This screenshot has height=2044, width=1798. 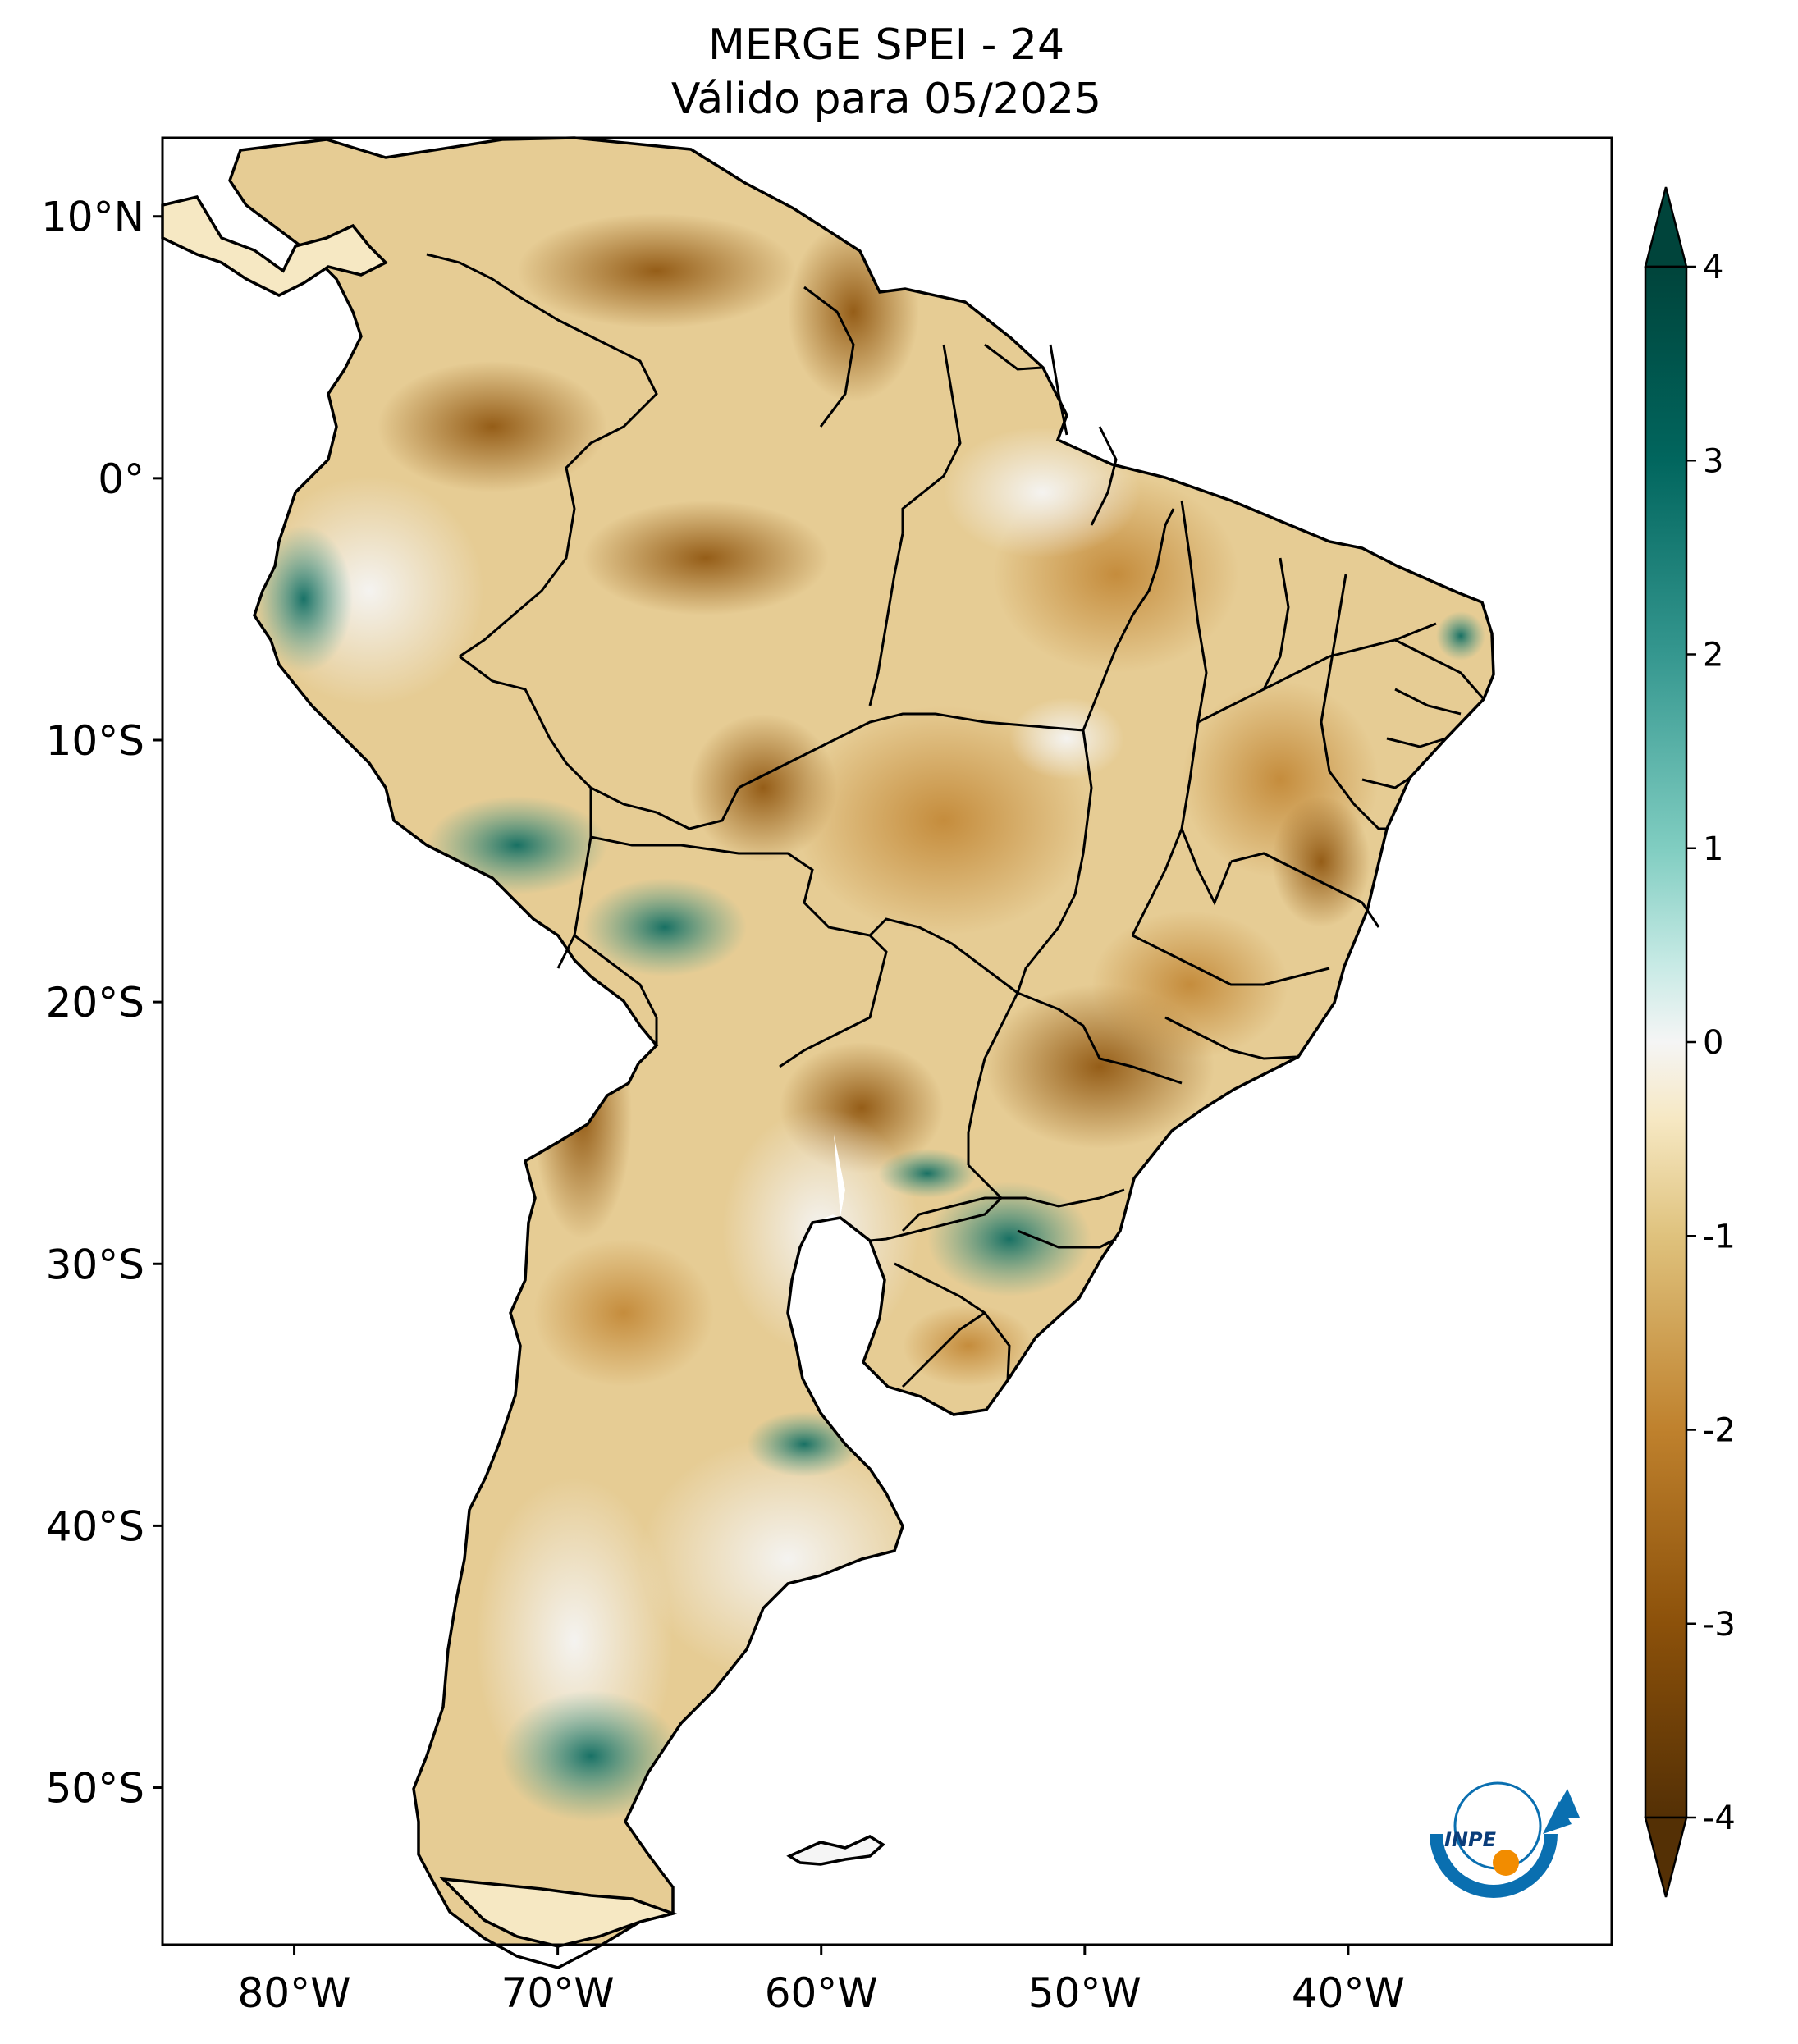 I want to click on colorbar-tick-label: -4, so click(x=1719, y=1818).